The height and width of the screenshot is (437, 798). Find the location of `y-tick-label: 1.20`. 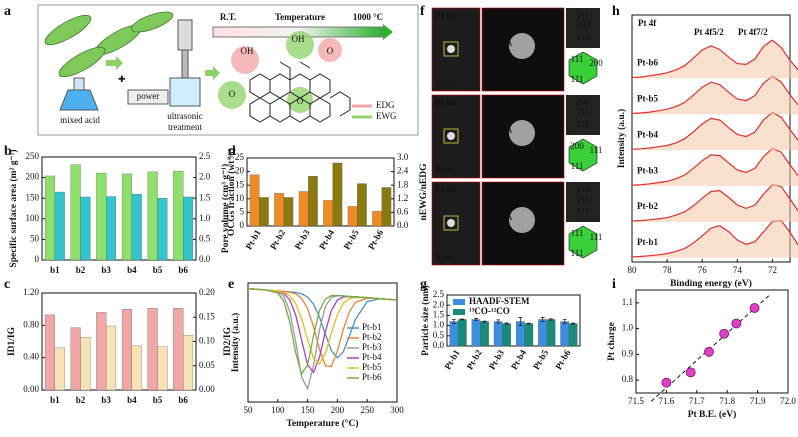

y-tick-label: 1.20 is located at coordinates (31, 292).